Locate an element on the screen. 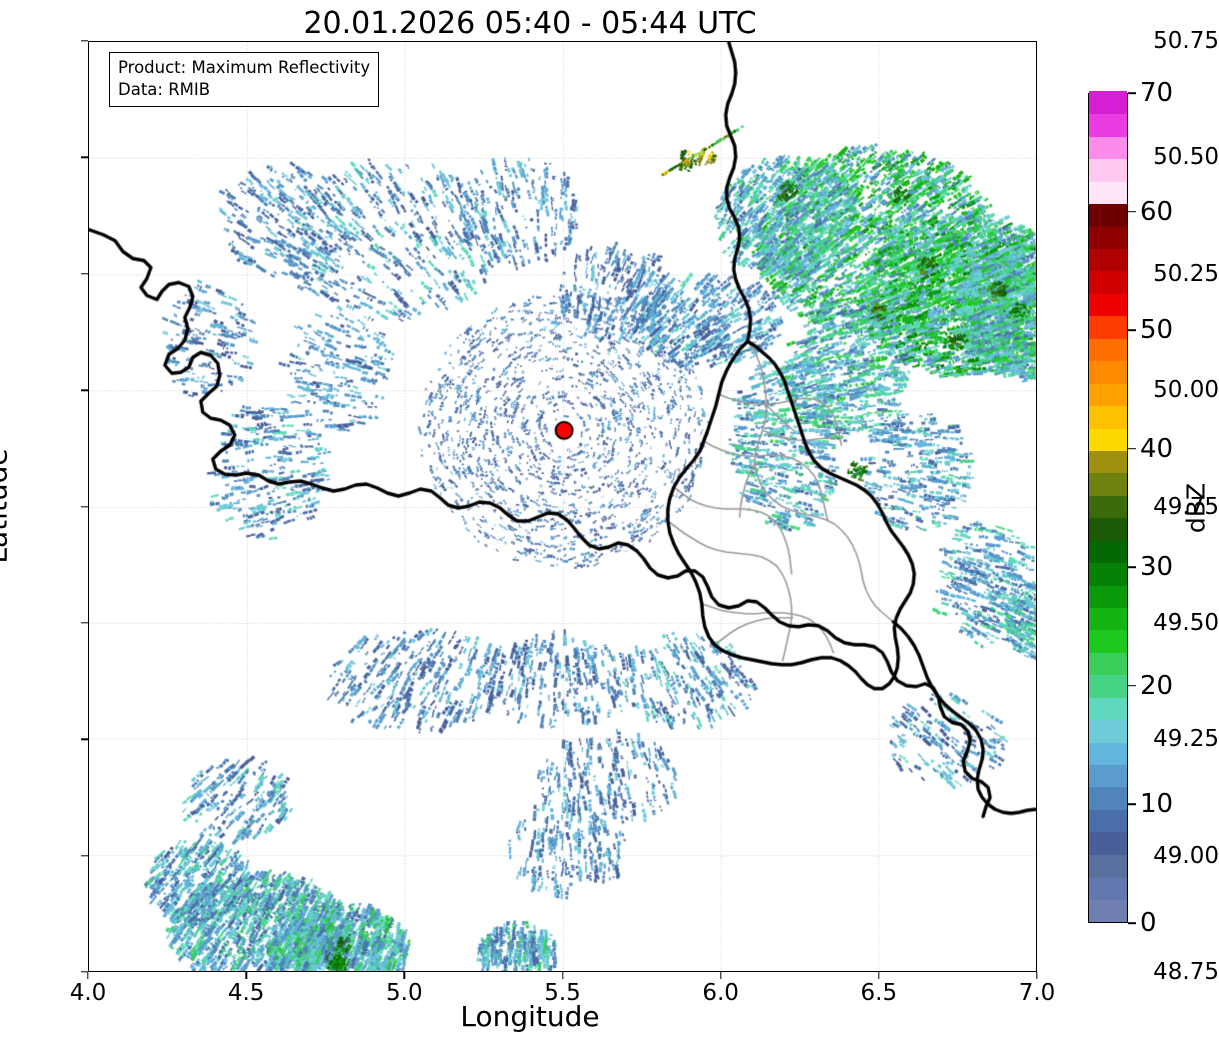  x-axis-tick-label: 6.0 is located at coordinates (720, 993).